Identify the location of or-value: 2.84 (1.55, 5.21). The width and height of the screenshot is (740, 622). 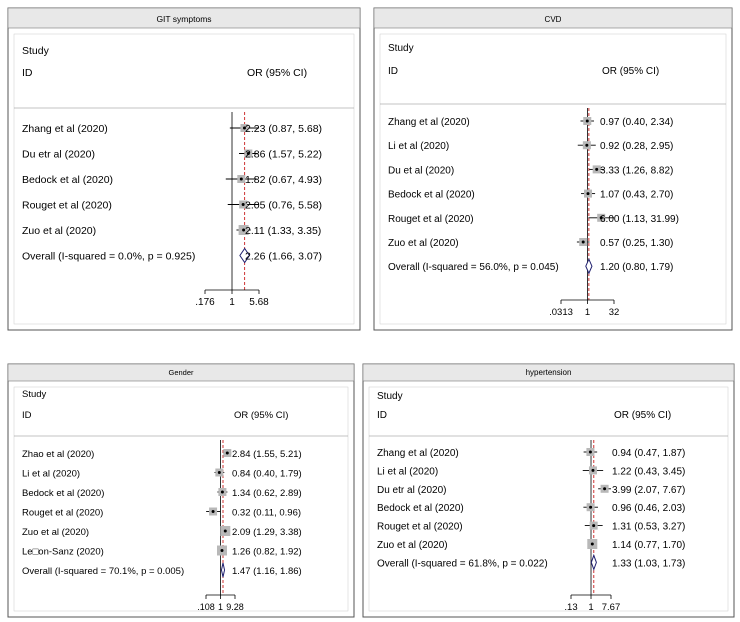
(267, 454).